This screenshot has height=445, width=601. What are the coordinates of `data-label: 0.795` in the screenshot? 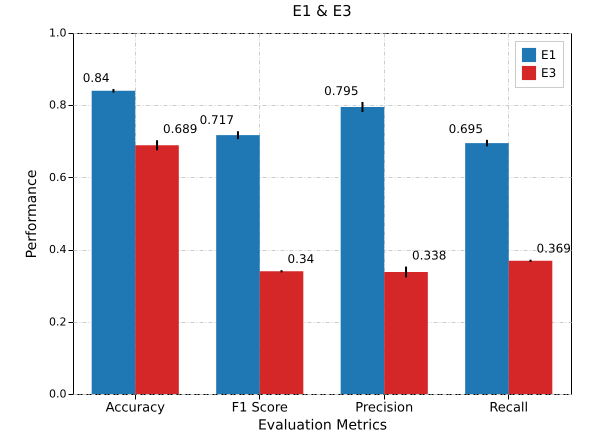 It's located at (341, 91).